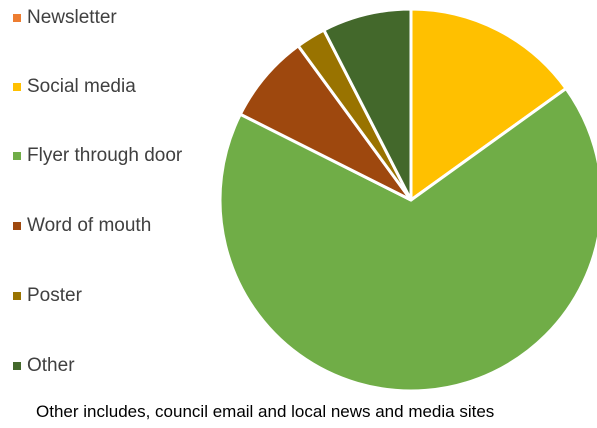 Image resolution: width=597 pixels, height=428 pixels. I want to click on pie-slice-other, so click(367, 104).